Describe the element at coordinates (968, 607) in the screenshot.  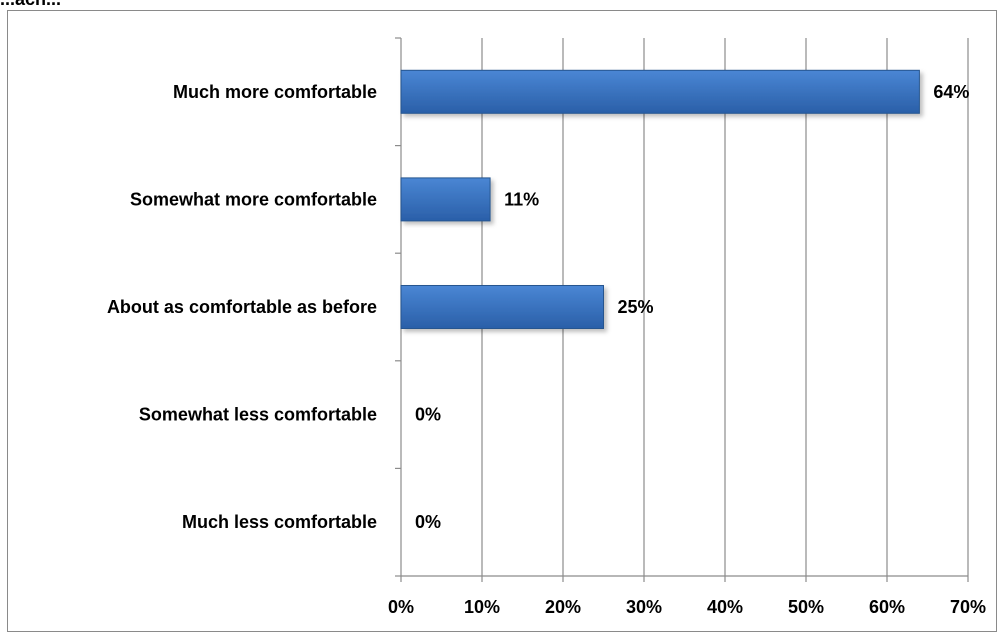
I see `x-tick-label: 70%` at that location.